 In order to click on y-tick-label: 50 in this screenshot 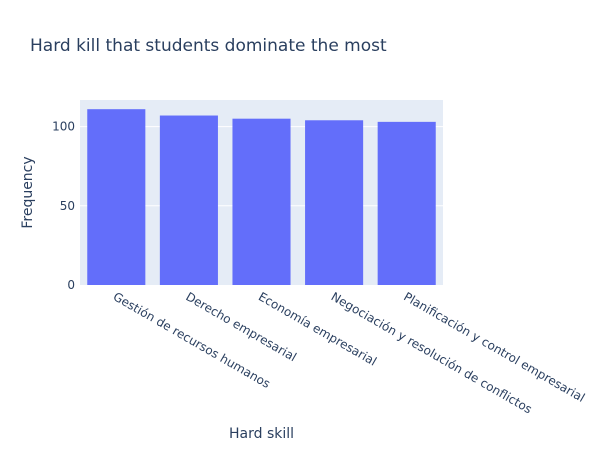, I will do `click(67, 206)`.